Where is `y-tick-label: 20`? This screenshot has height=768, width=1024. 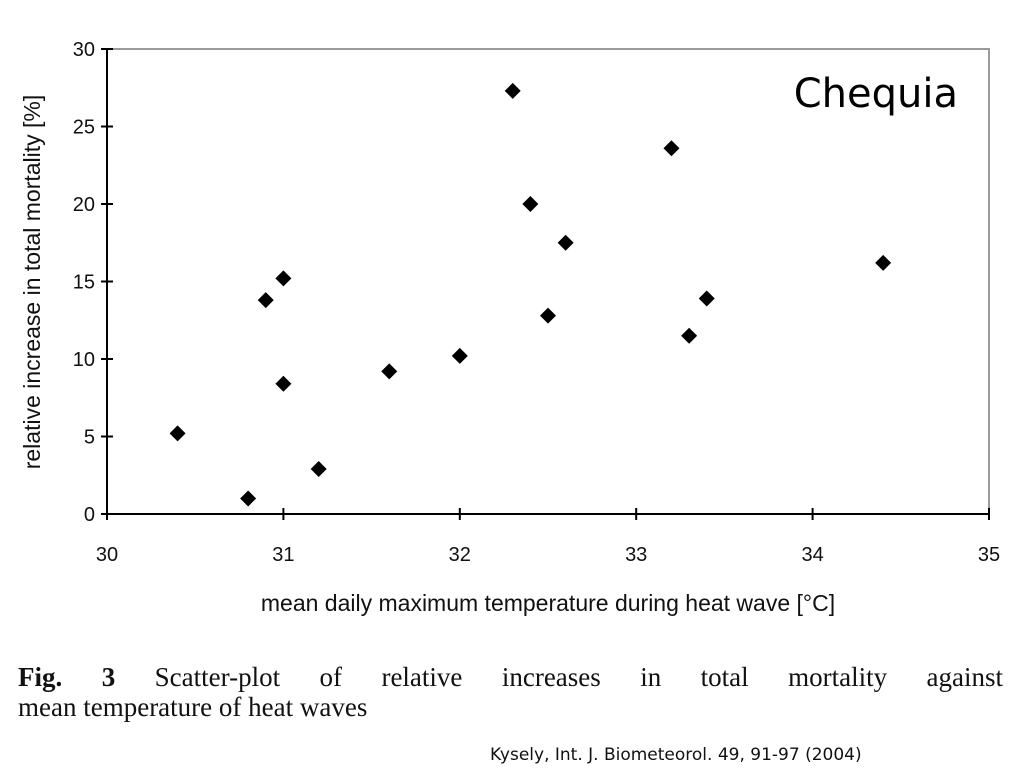
y-tick-label: 20 is located at coordinates (84, 205).